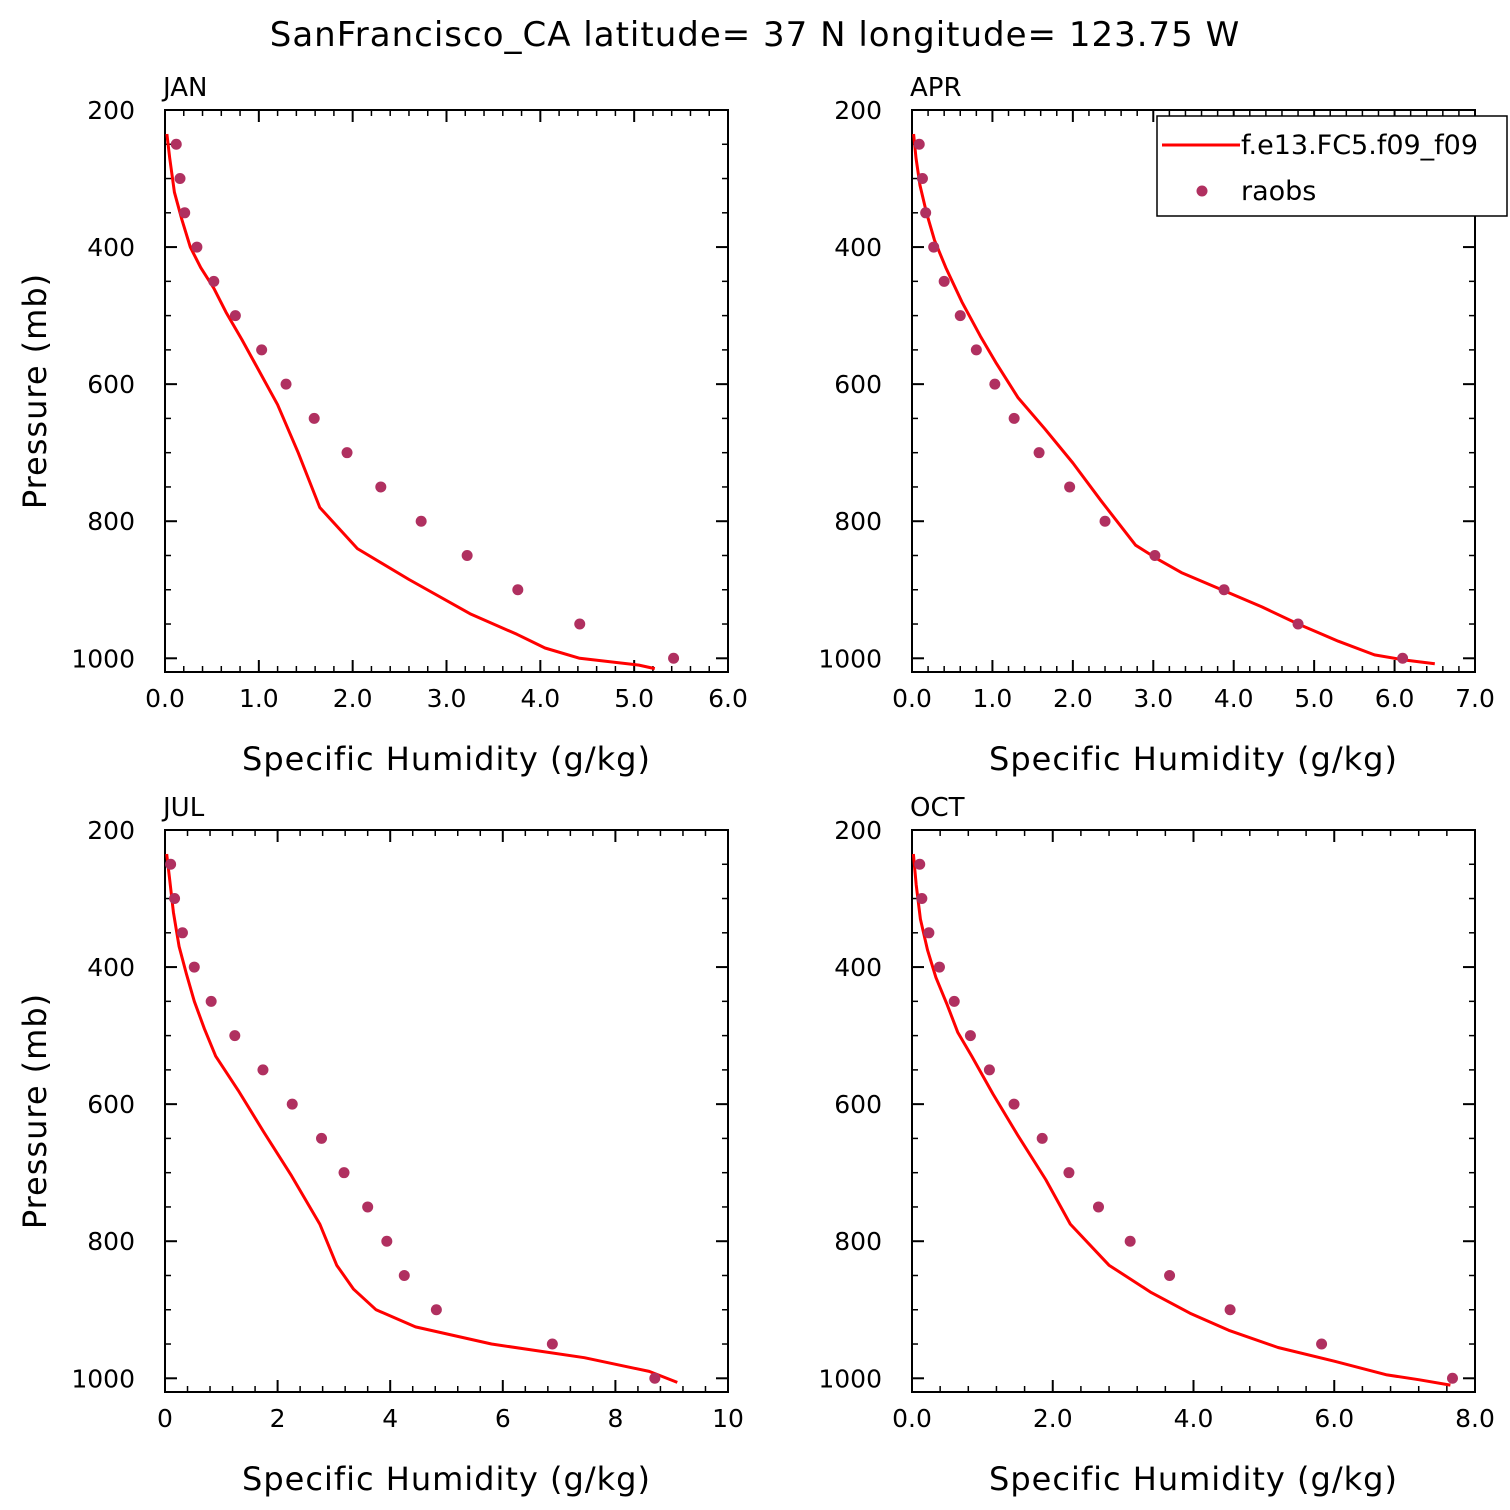  What do you see at coordinates (165, 1418) in the screenshot?
I see `x-tick-label: 0` at bounding box center [165, 1418].